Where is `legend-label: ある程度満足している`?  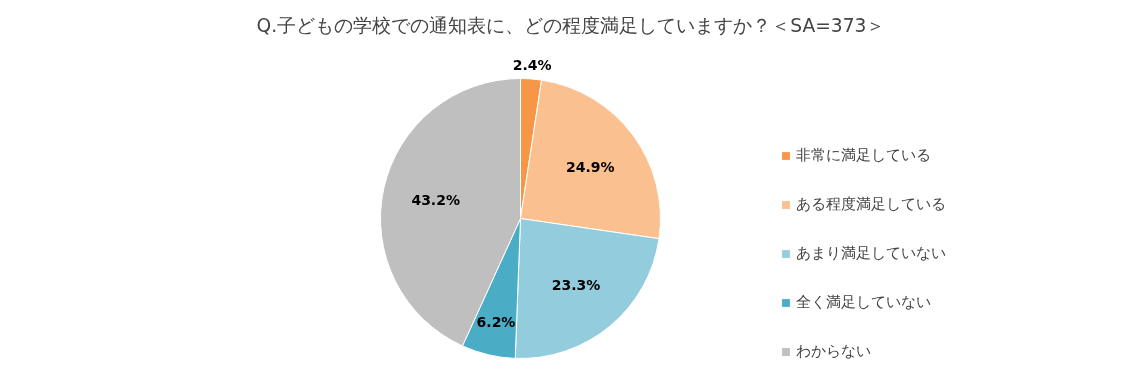
legend-label: ある程度満足している is located at coordinates (871, 204).